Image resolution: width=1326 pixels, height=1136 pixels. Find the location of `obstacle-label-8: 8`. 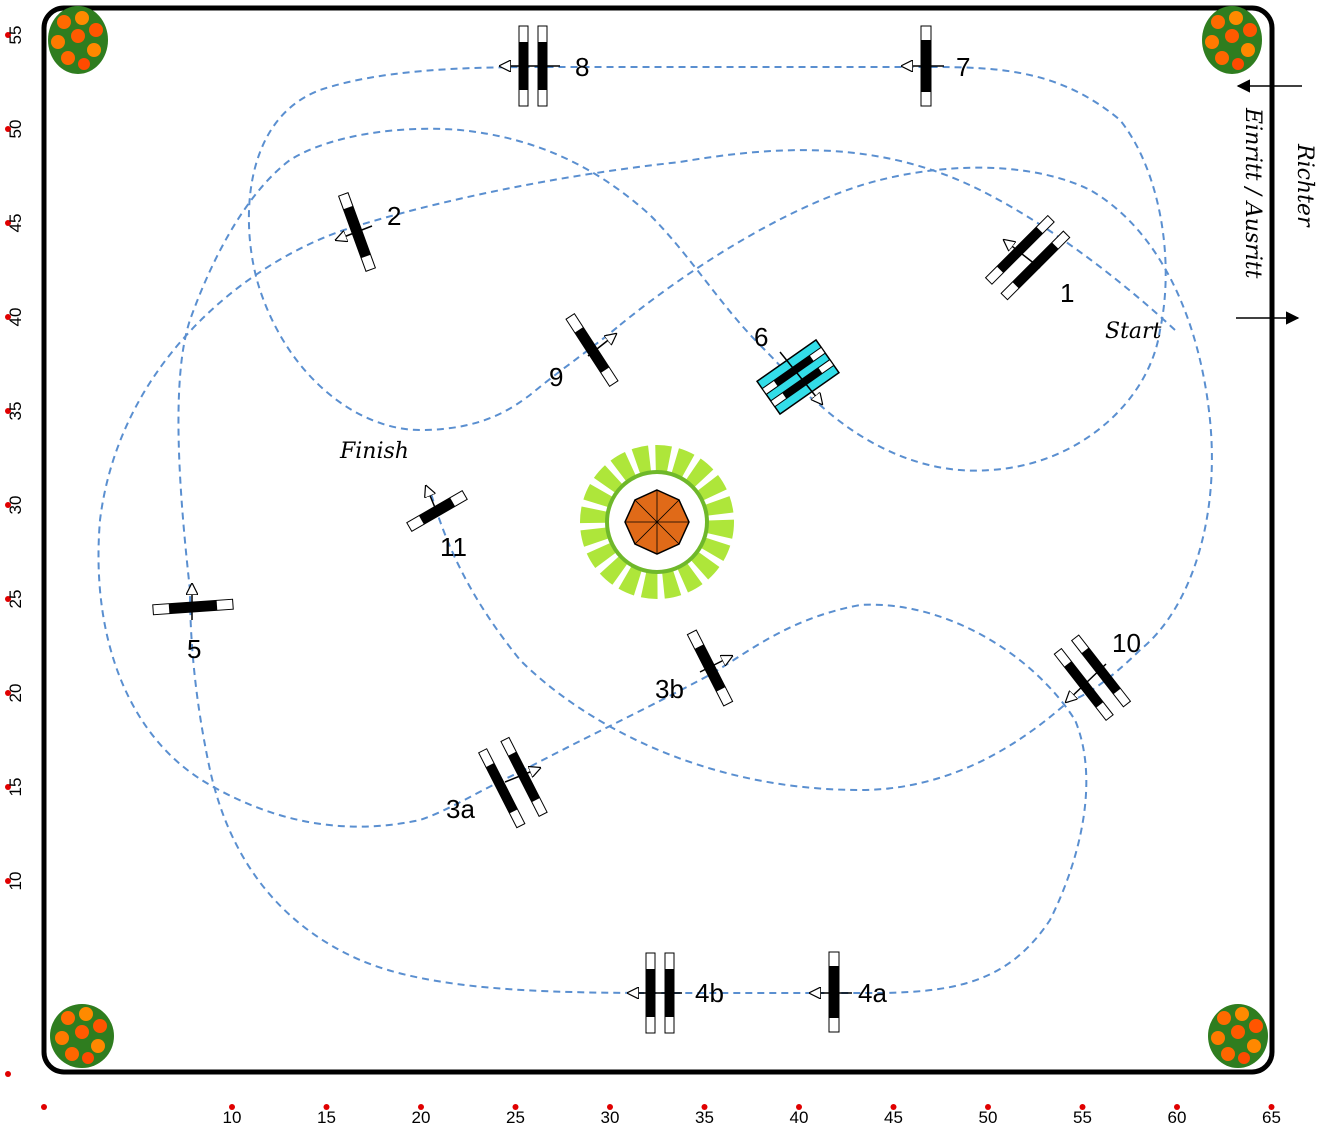

obstacle-label-8: 8 is located at coordinates (582, 67).